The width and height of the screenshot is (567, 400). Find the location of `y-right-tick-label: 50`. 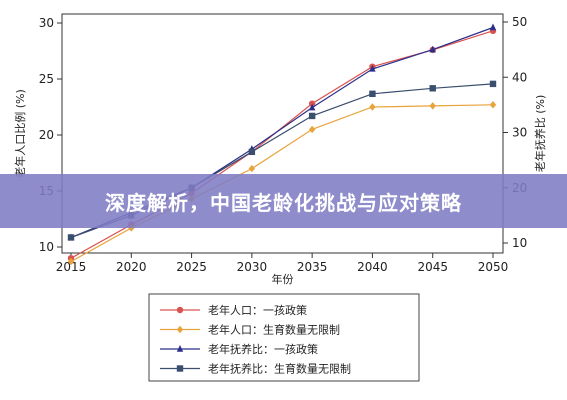

y-right-tick-label: 50 is located at coordinates (519, 22).